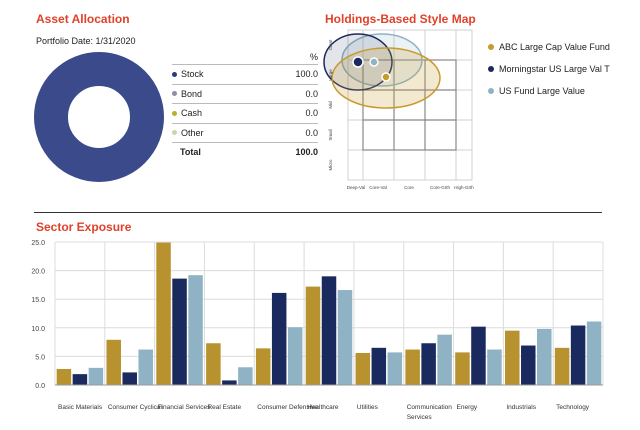 This screenshot has height=430, width=640. Describe the element at coordinates (245, 113) in the screenshot. I see `asset-row-cash: Cash 0.0` at that location.